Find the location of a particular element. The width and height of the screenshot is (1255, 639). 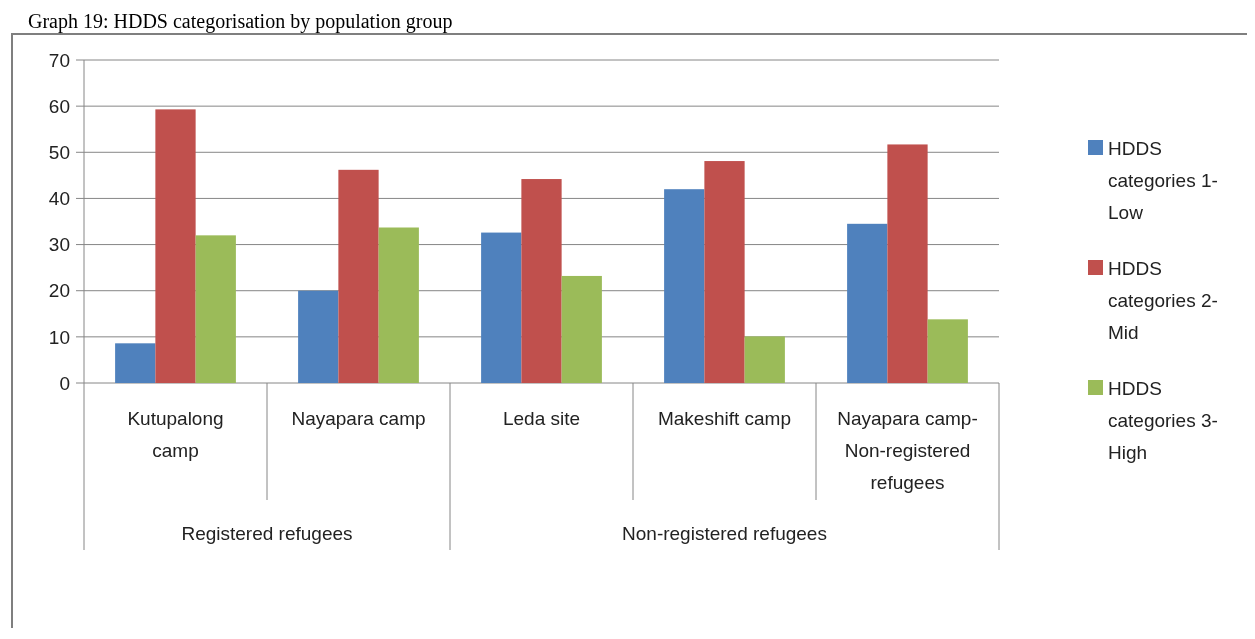

y-tick-label: 40 is located at coordinates (59, 199).